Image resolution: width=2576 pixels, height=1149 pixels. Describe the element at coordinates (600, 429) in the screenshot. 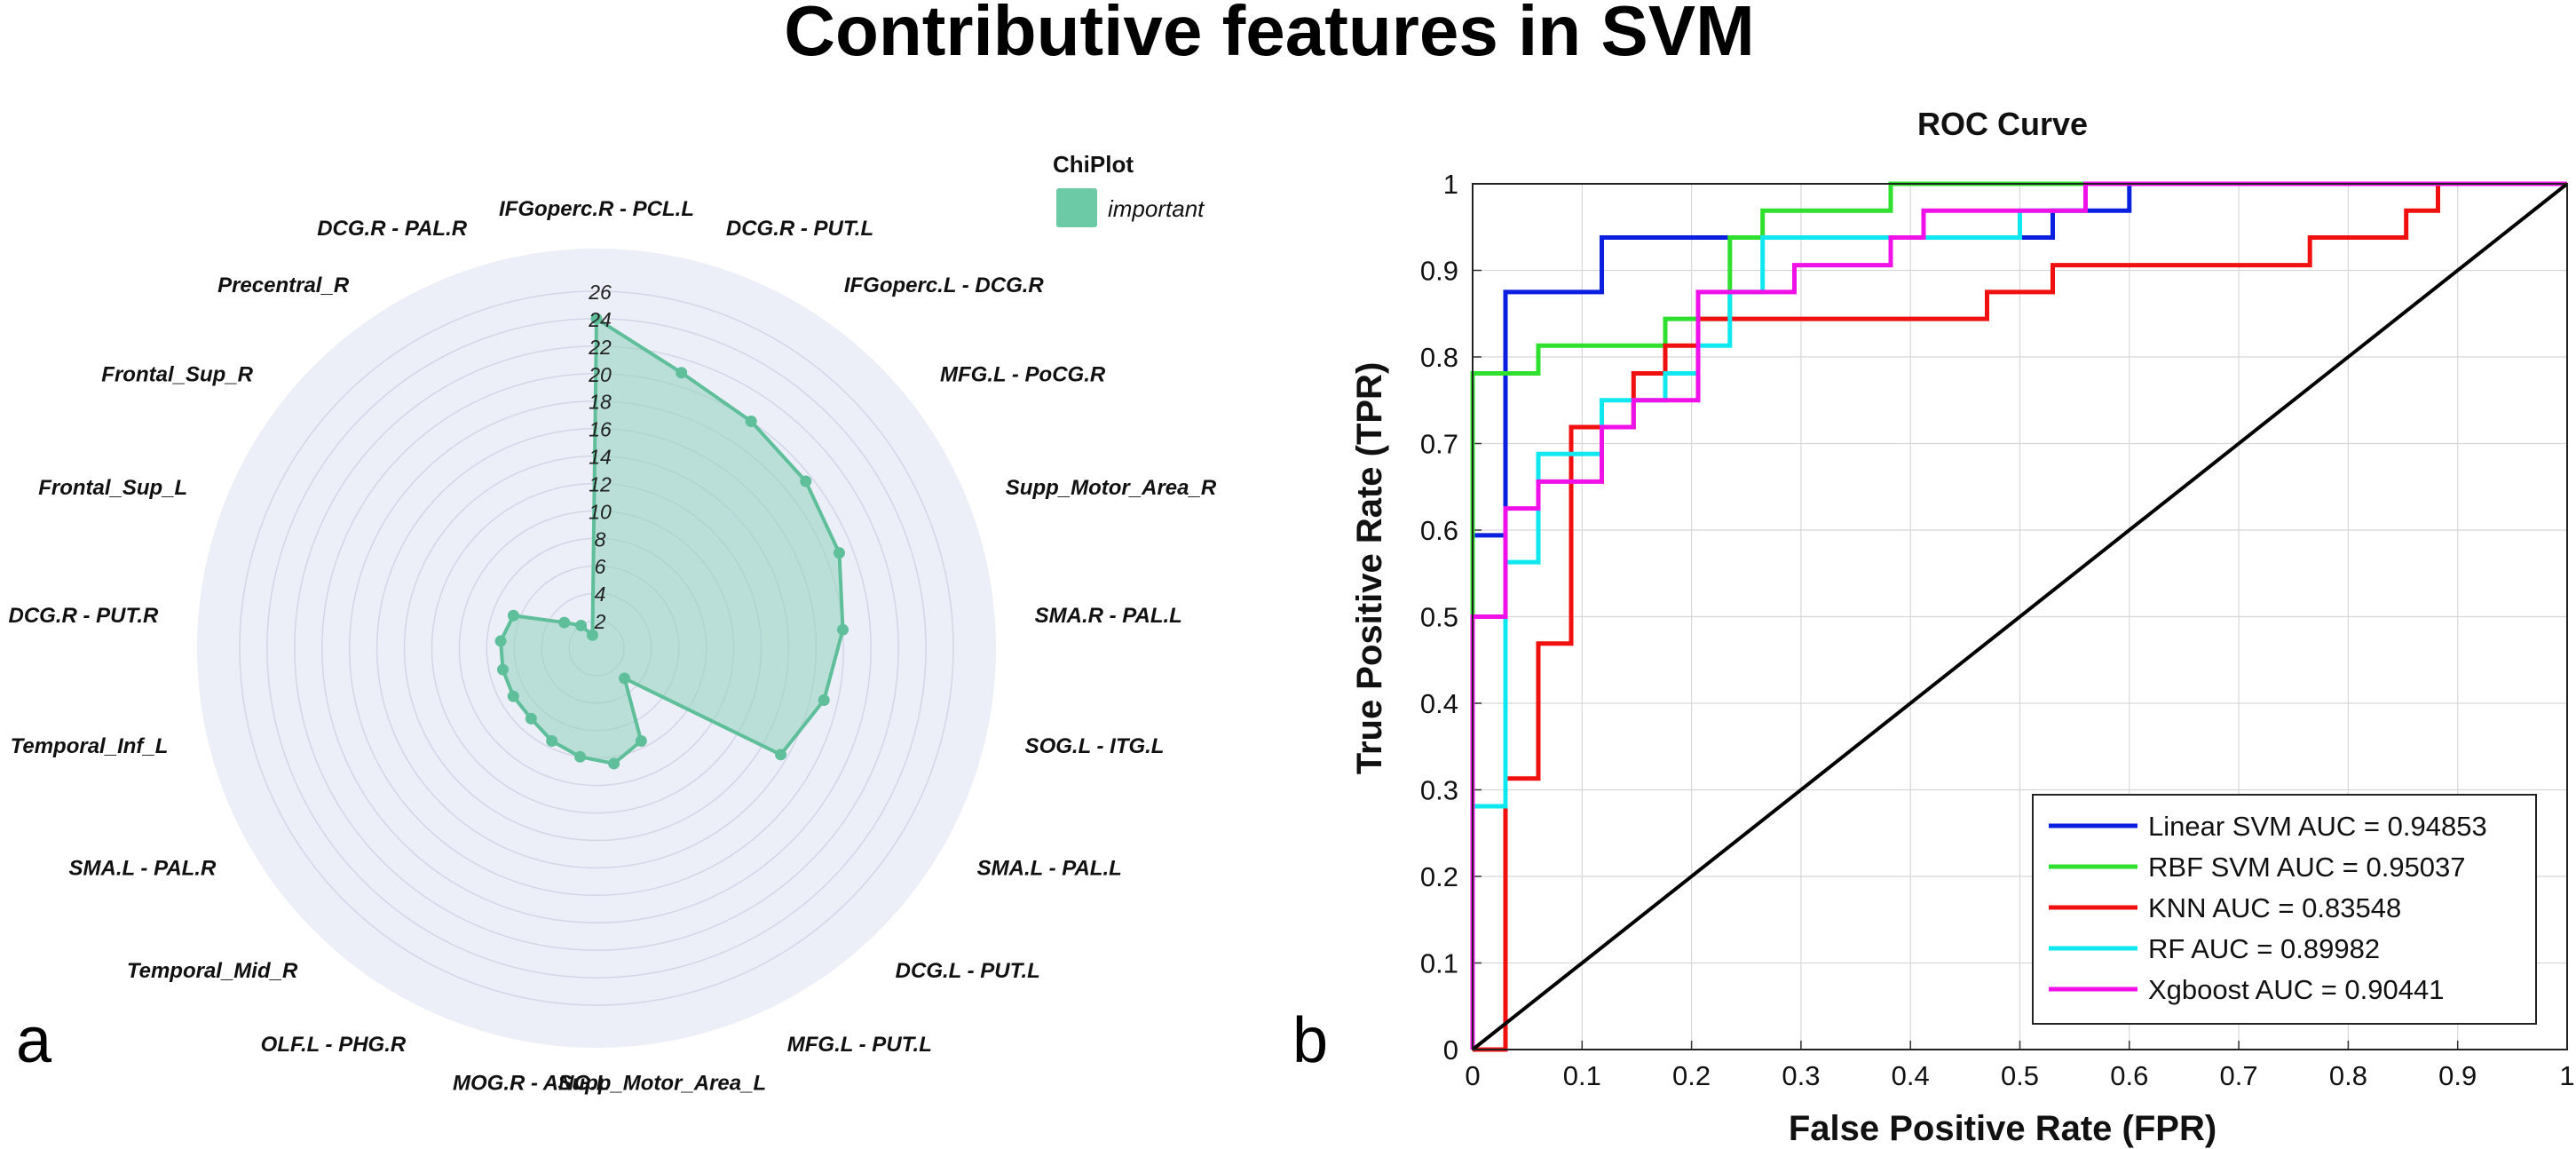

I see `radar-radial-tick: 16` at that location.